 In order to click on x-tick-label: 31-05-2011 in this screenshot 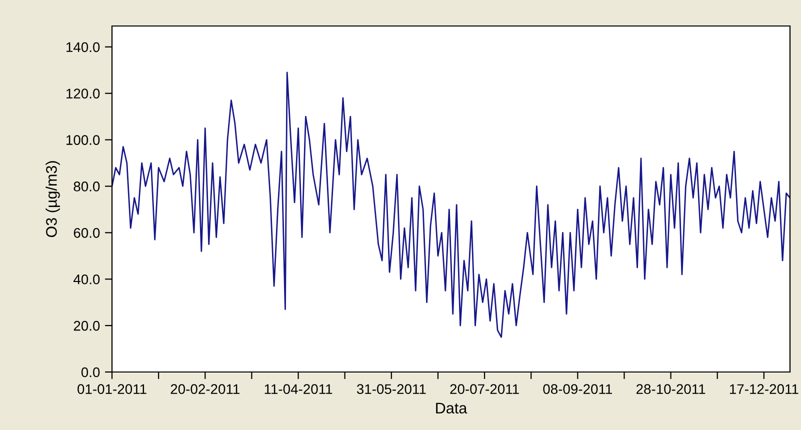, I will do `click(391, 389)`.